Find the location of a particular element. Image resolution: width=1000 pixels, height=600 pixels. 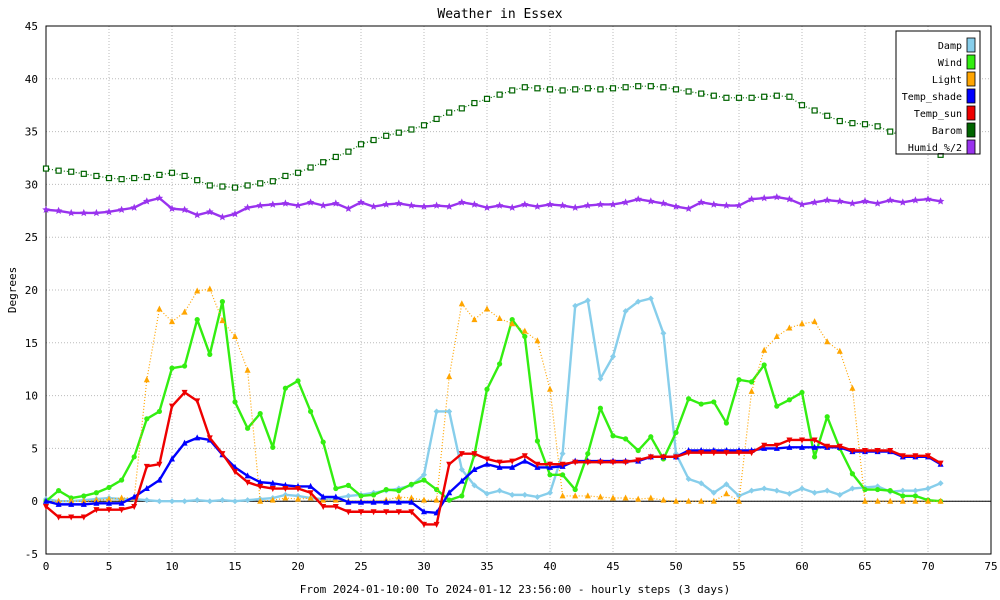

x-tick-label: 40 is located at coordinates (549, 566).